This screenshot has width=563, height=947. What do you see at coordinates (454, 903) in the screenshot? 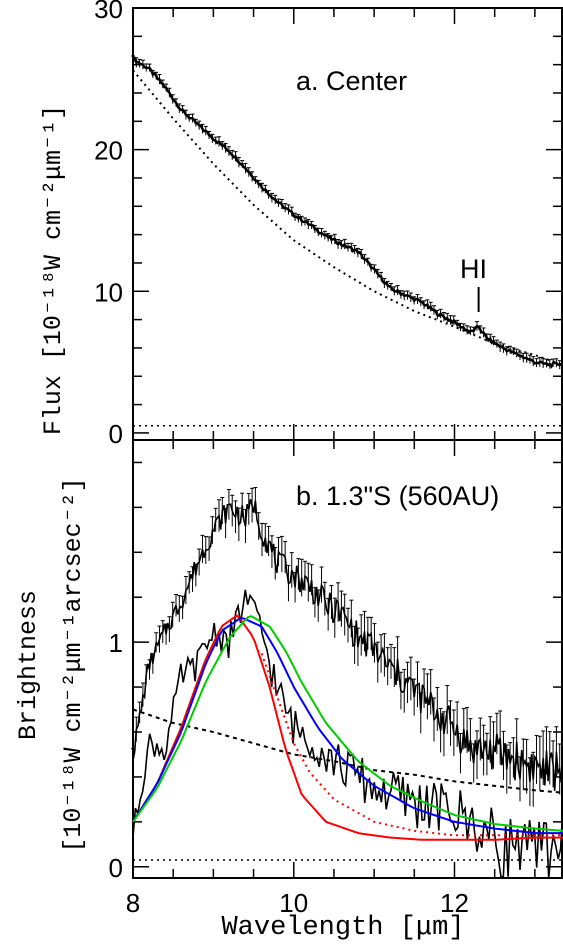
I see `x-tick-label: 12` at bounding box center [454, 903].